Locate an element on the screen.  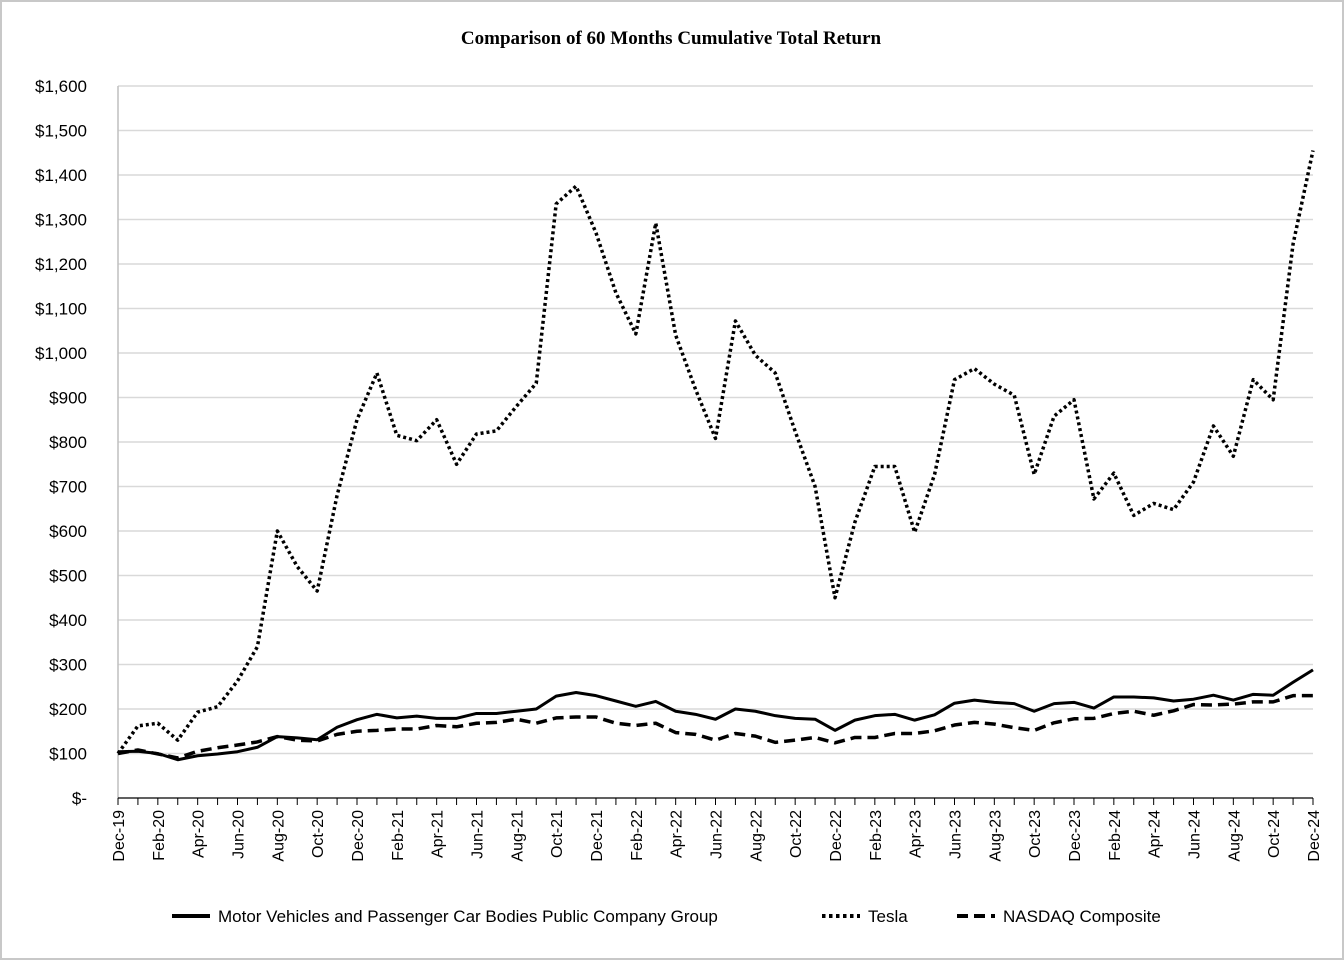
x-tick-label: Feb-22 is located at coordinates (637, 835).